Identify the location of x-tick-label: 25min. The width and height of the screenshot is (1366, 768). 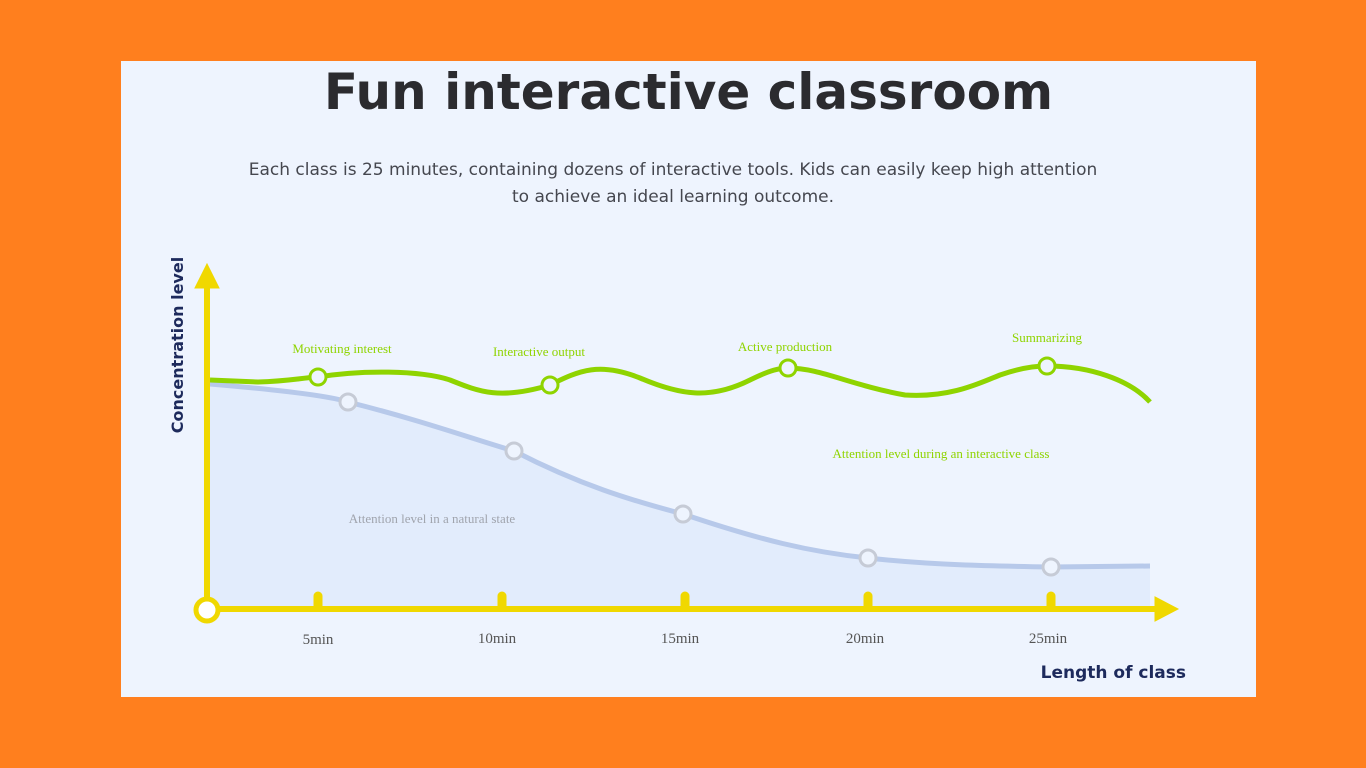
(1048, 639).